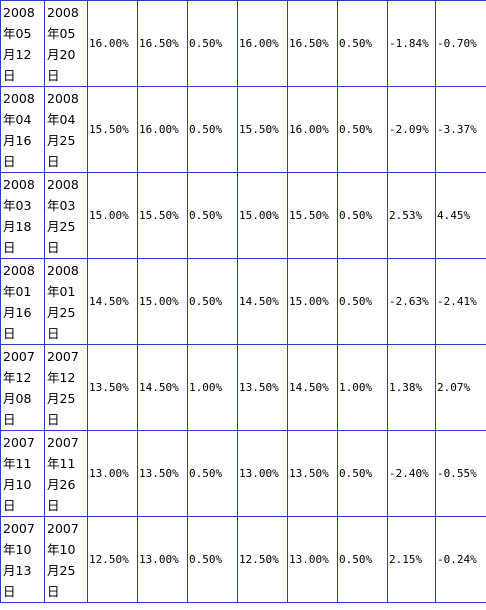  Describe the element at coordinates (66, 215) in the screenshot. I see `date-cell: 2008年03月25日` at that location.